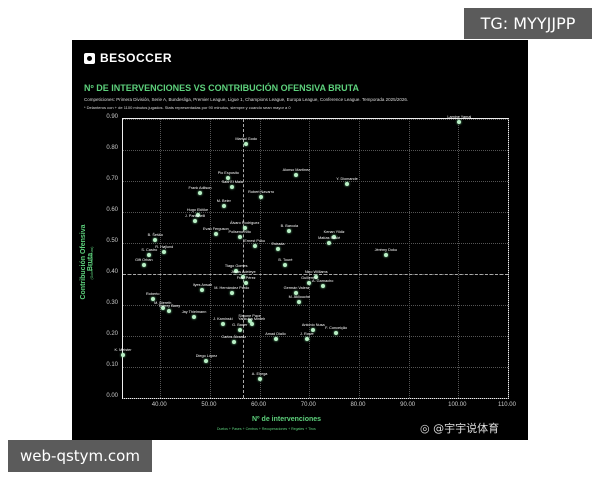 This screenshot has height=480, width=600. Describe the element at coordinates (347, 179) in the screenshot. I see `data-point-label: Y. Diomande` at that location.